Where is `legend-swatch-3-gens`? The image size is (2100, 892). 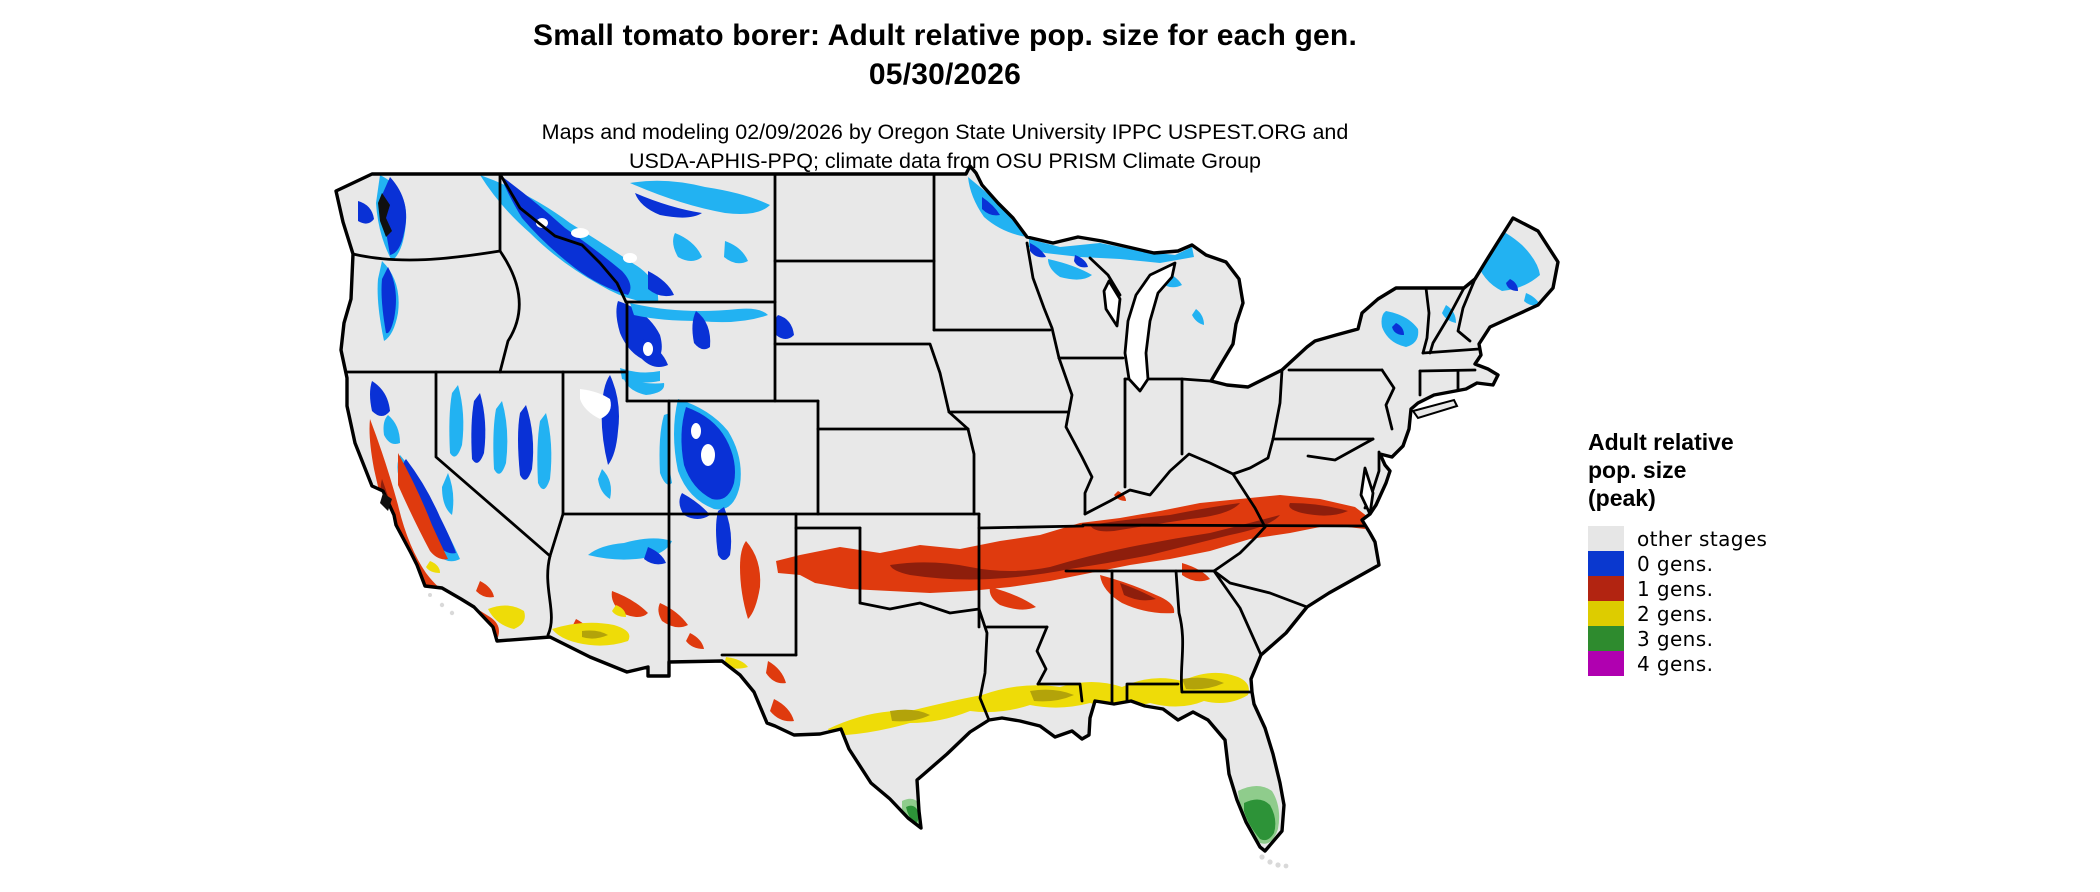 legend-swatch-3-gens is located at coordinates (1606, 639).